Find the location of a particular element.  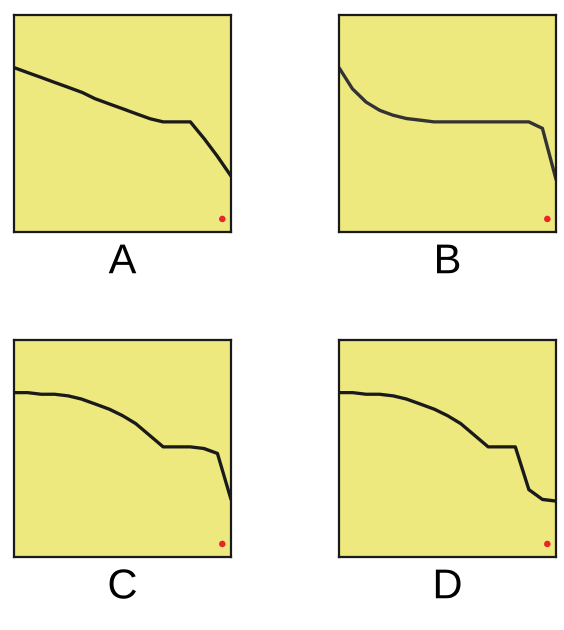

x-axis-title: A is located at coordinates (122, 259).